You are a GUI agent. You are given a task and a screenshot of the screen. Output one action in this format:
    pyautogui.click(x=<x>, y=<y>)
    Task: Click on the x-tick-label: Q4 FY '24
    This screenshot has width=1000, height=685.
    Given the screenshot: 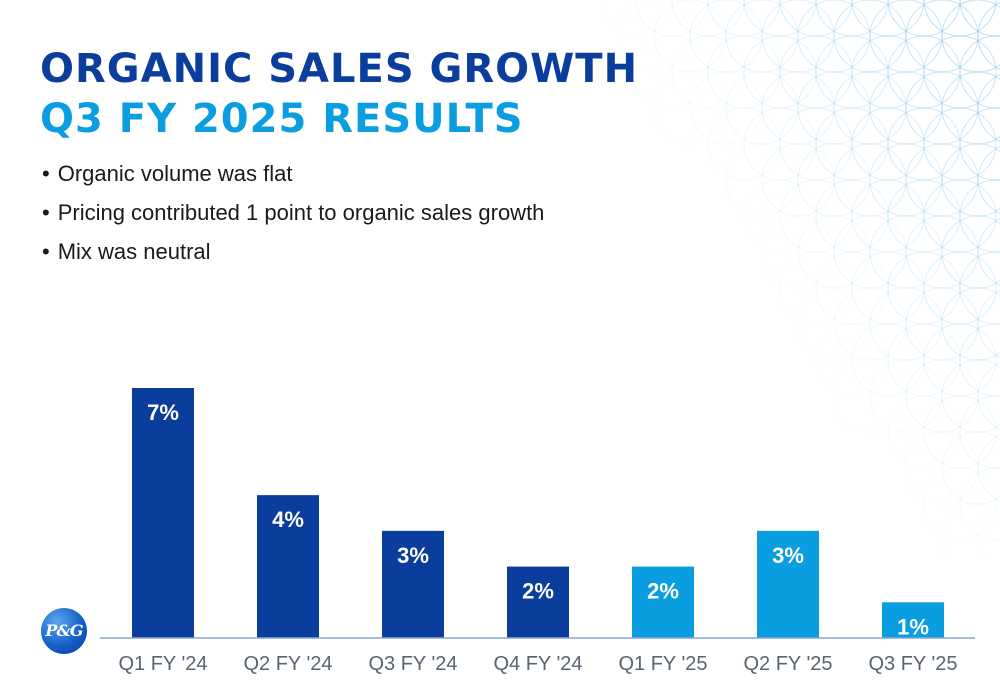 What is the action you would take?
    pyautogui.click(x=537, y=664)
    